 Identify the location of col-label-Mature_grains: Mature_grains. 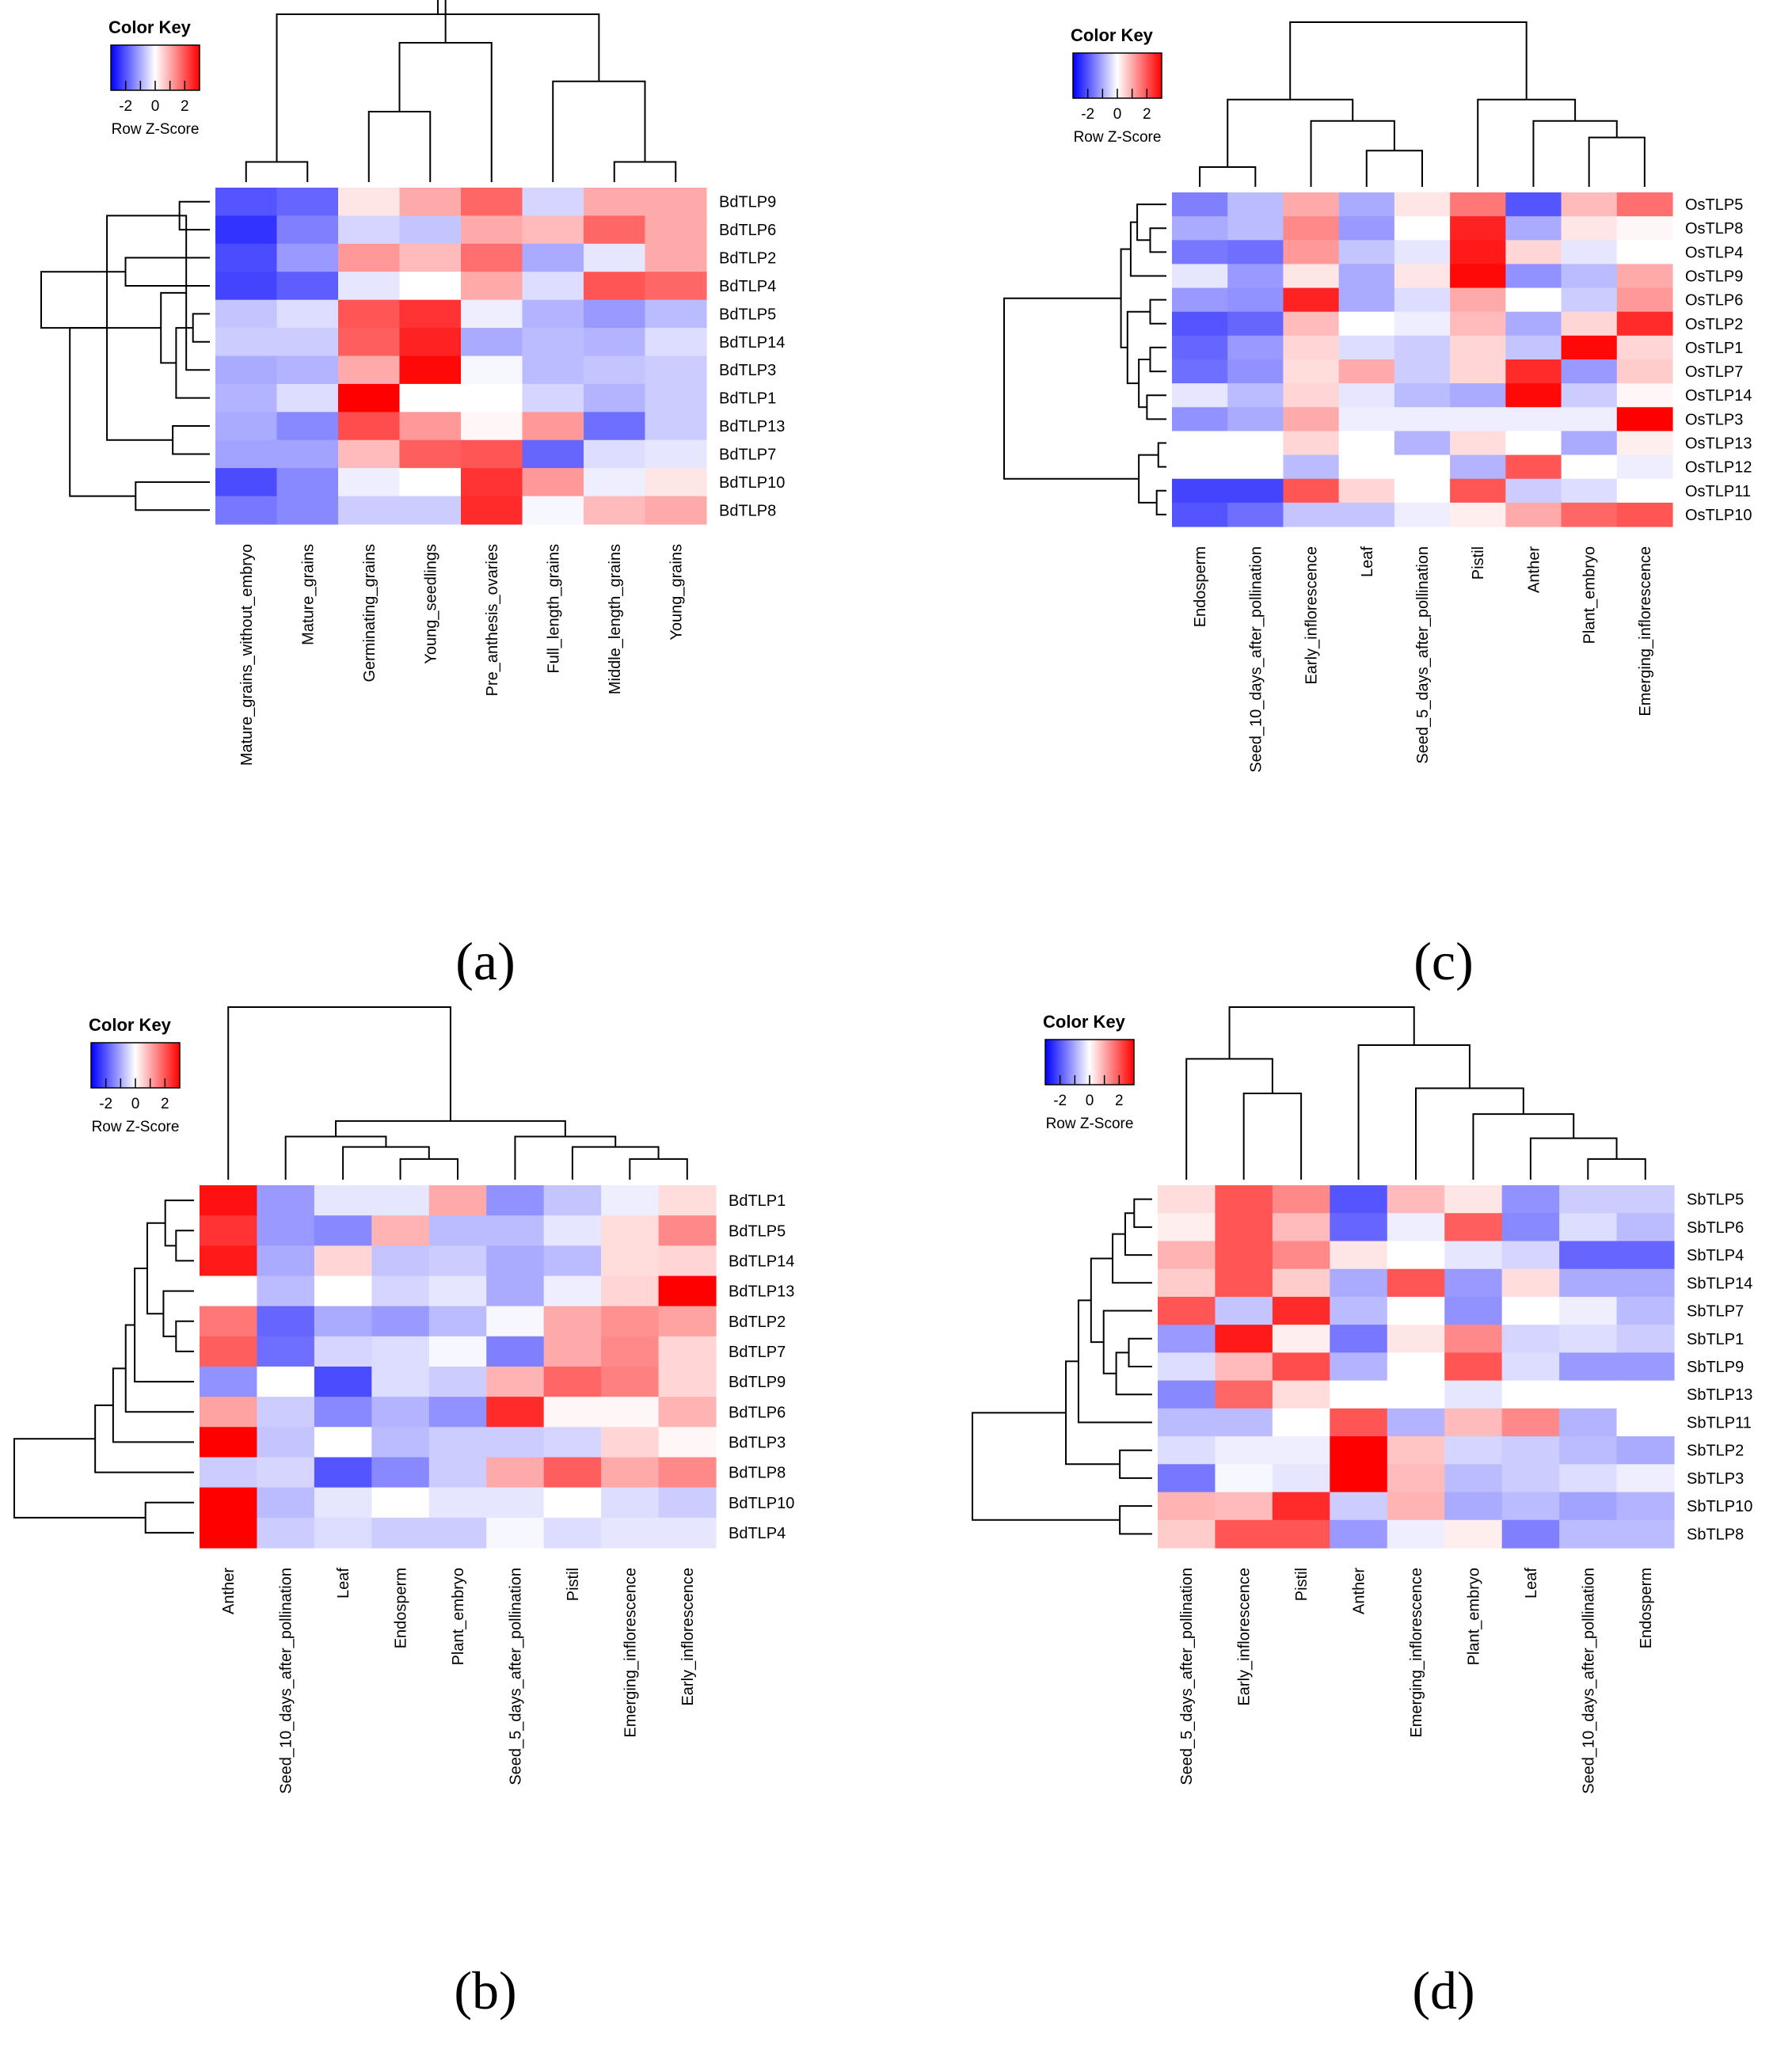
(308, 594).